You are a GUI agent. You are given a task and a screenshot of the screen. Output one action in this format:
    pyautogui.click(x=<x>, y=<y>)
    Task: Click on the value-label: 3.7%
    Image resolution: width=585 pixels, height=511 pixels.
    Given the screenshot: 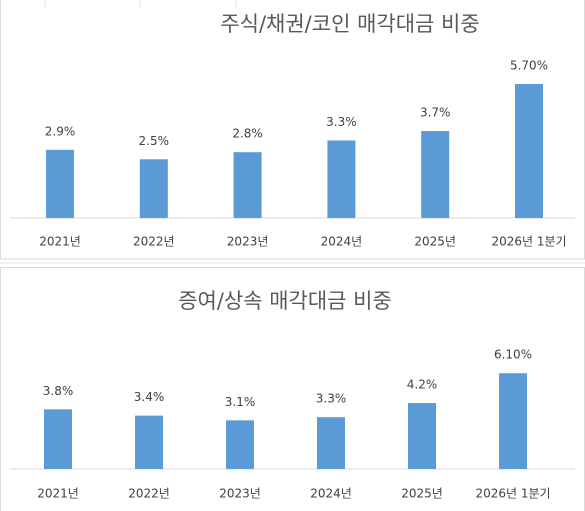 What is the action you would take?
    pyautogui.click(x=435, y=113)
    